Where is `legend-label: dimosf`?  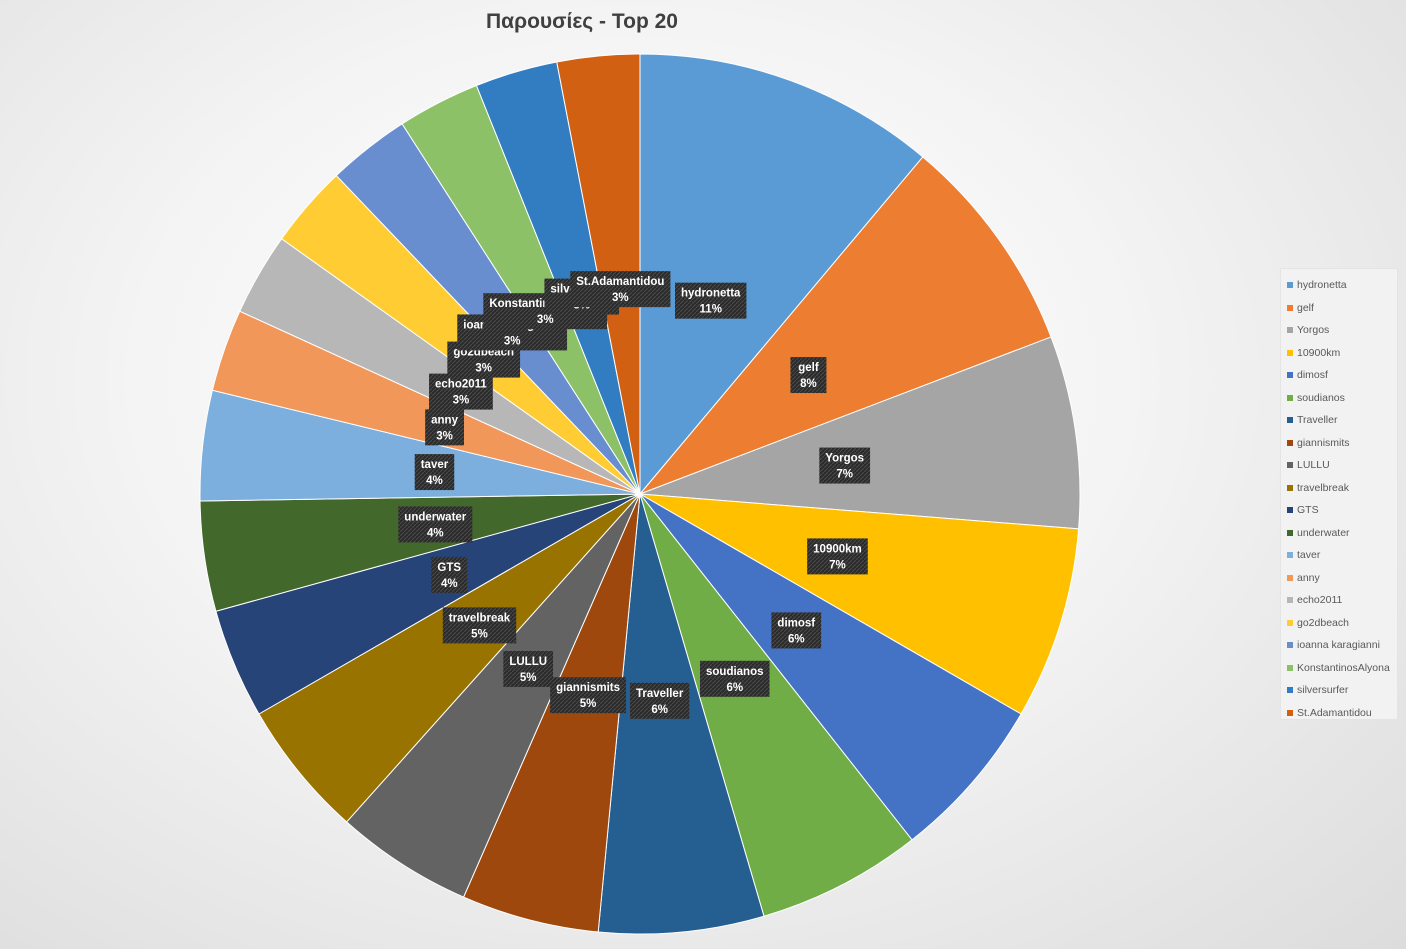
legend-label: dimosf is located at coordinates (1312, 375).